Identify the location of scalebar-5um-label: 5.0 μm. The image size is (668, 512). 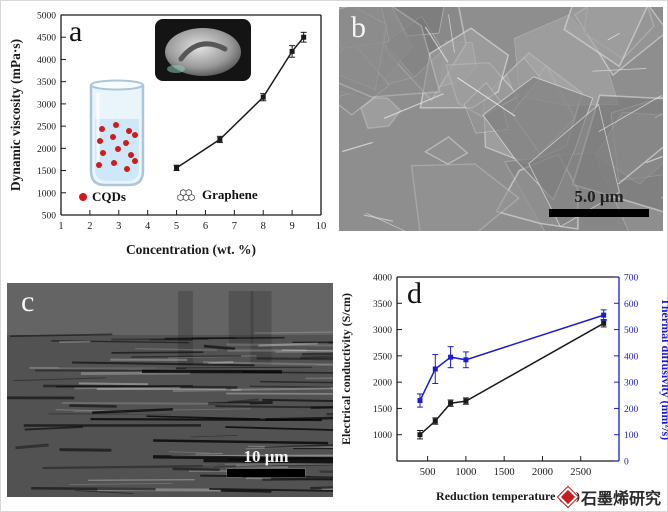
(599, 196).